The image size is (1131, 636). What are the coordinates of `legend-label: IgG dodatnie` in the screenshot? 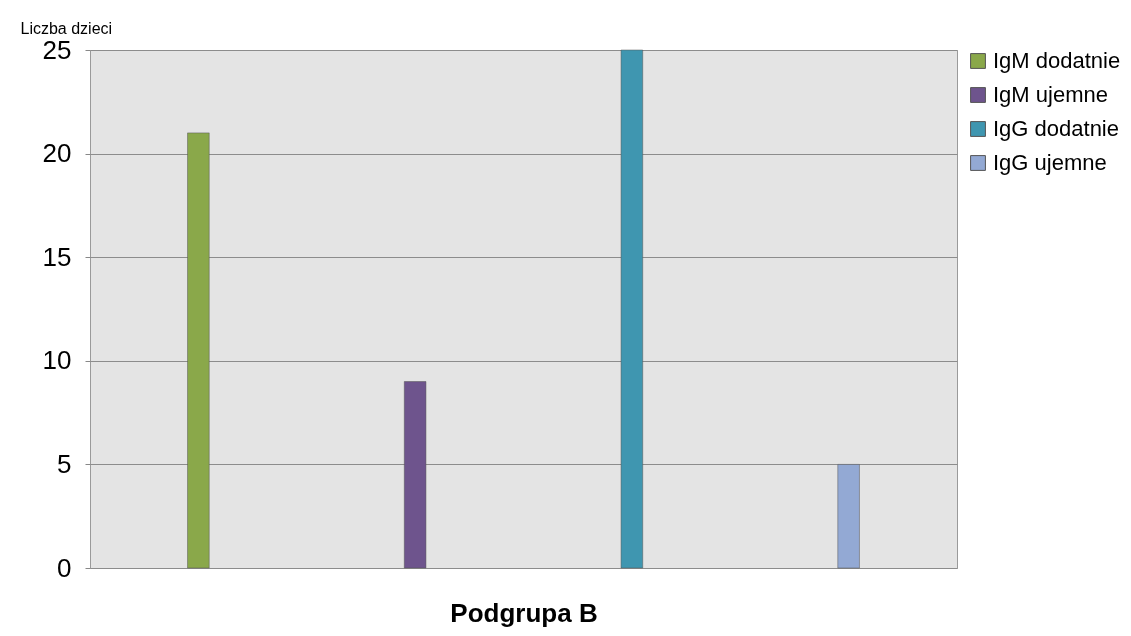 It's located at (1056, 128).